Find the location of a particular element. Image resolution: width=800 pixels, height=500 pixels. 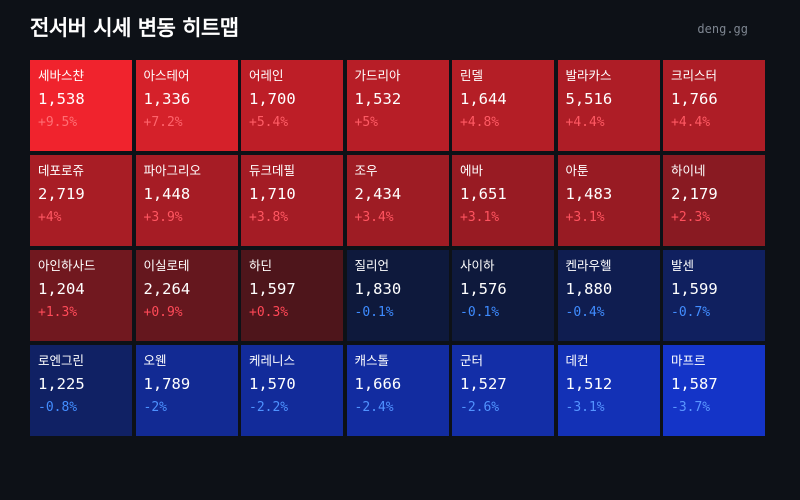

price-value: 1,651 is located at coordinates (483, 194).